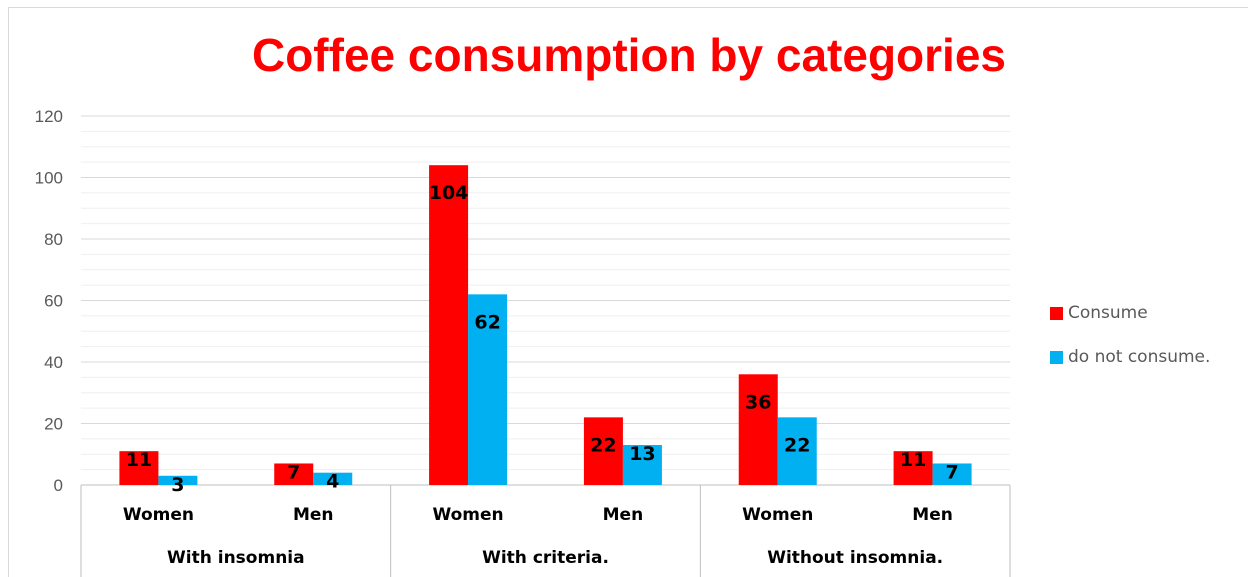 The image size is (1248, 577). I want to click on data-label: 3, so click(177, 485).